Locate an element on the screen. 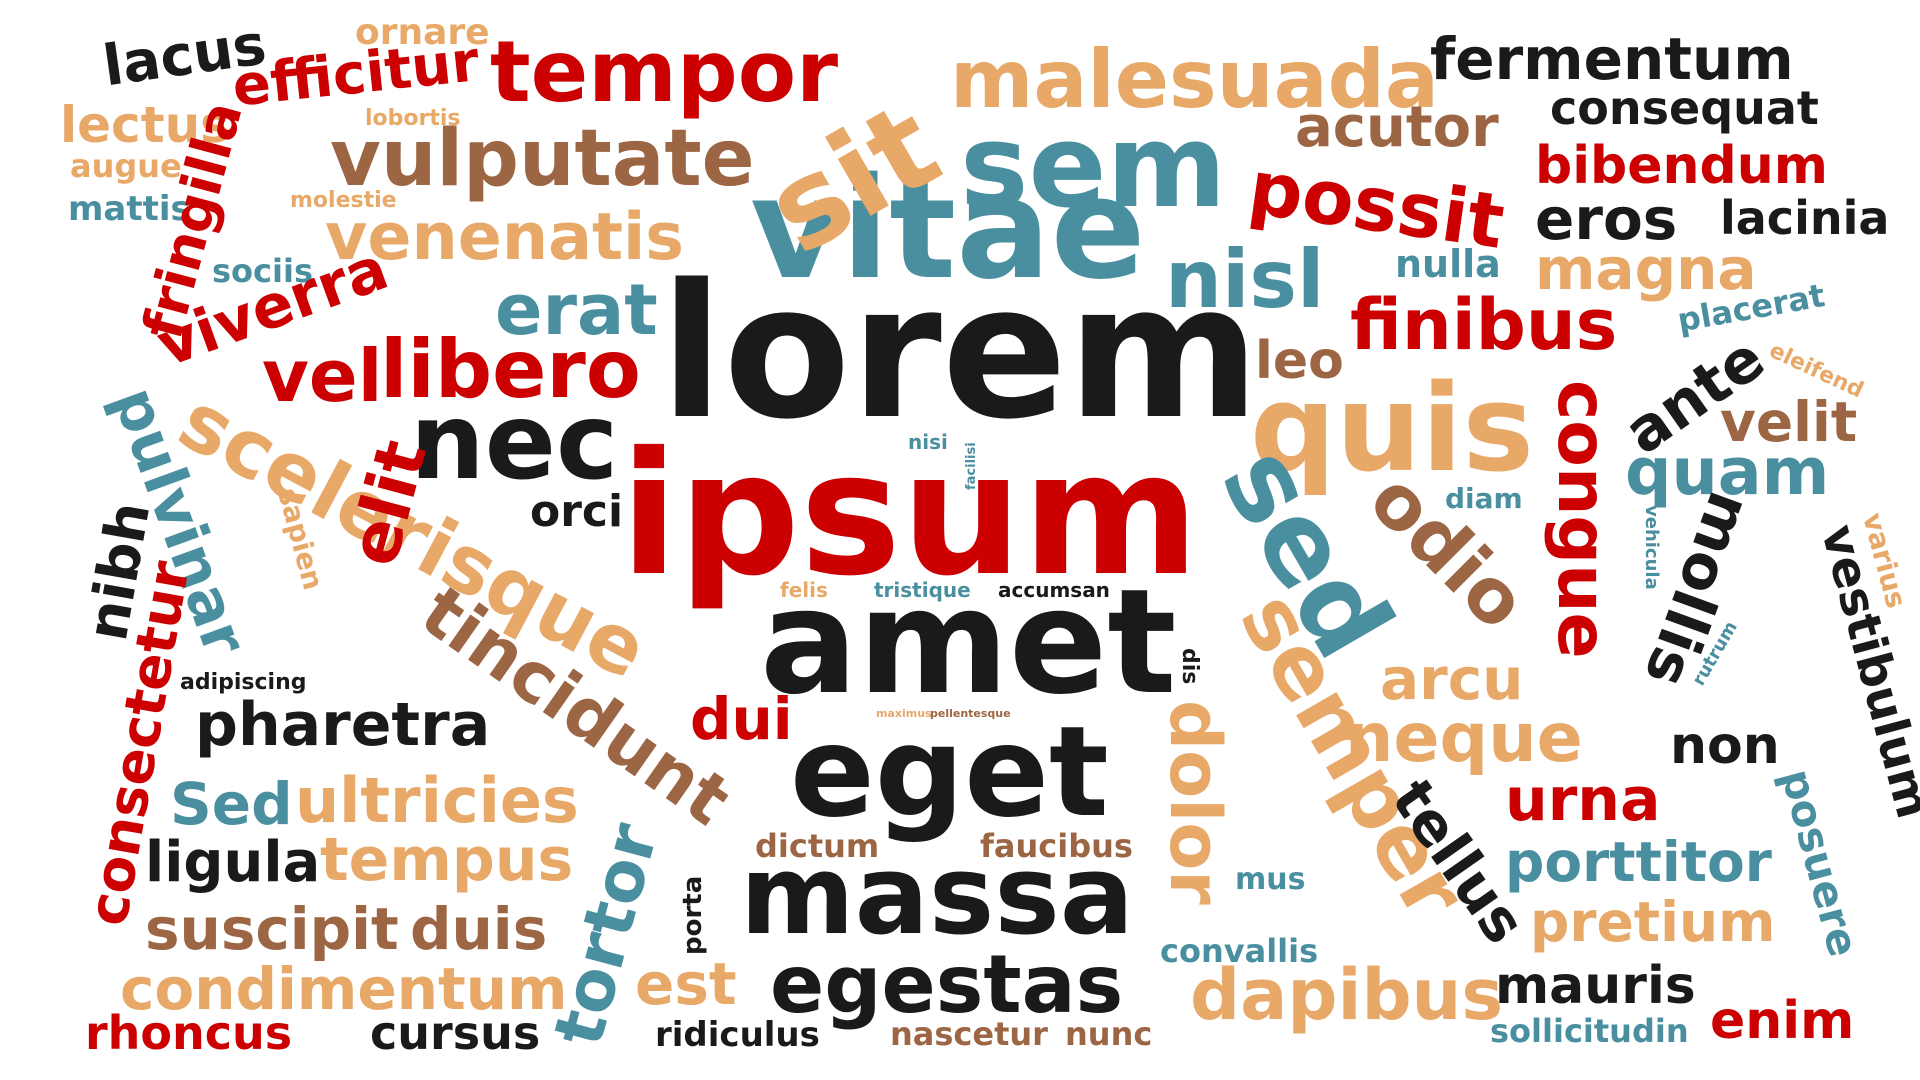  word-acutor: acutor is located at coordinates (1397, 127).